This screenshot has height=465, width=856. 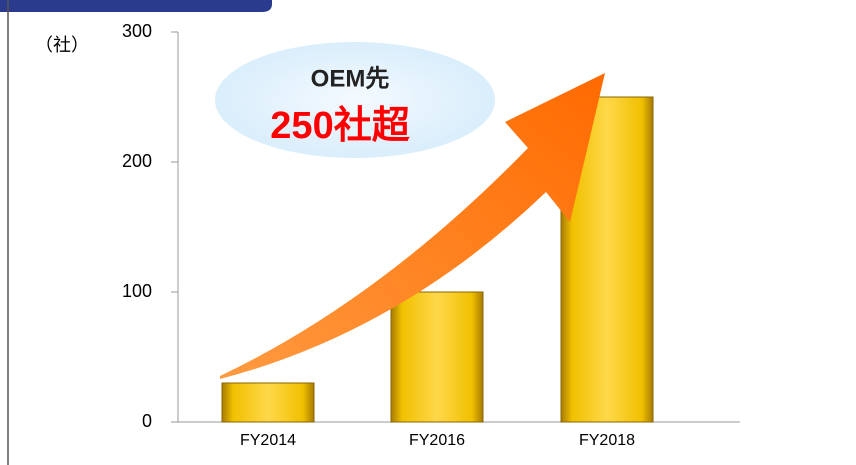 What do you see at coordinates (137, 291) in the screenshot?
I see `y-tick-label: 100` at bounding box center [137, 291].